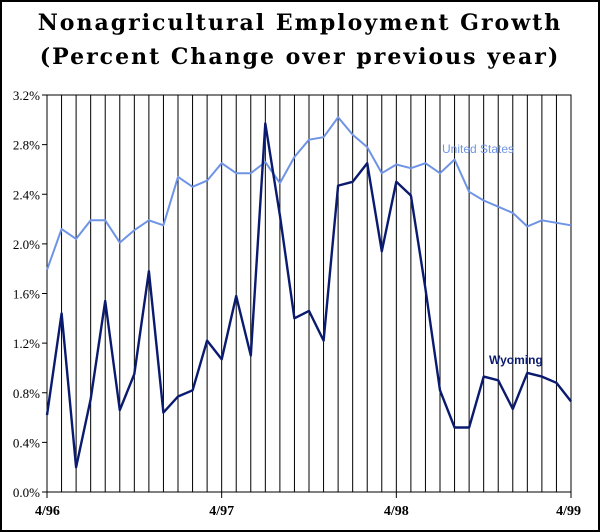 This screenshot has height=532, width=600. I want to click on y-tick-label: 2.8%, so click(26, 145).